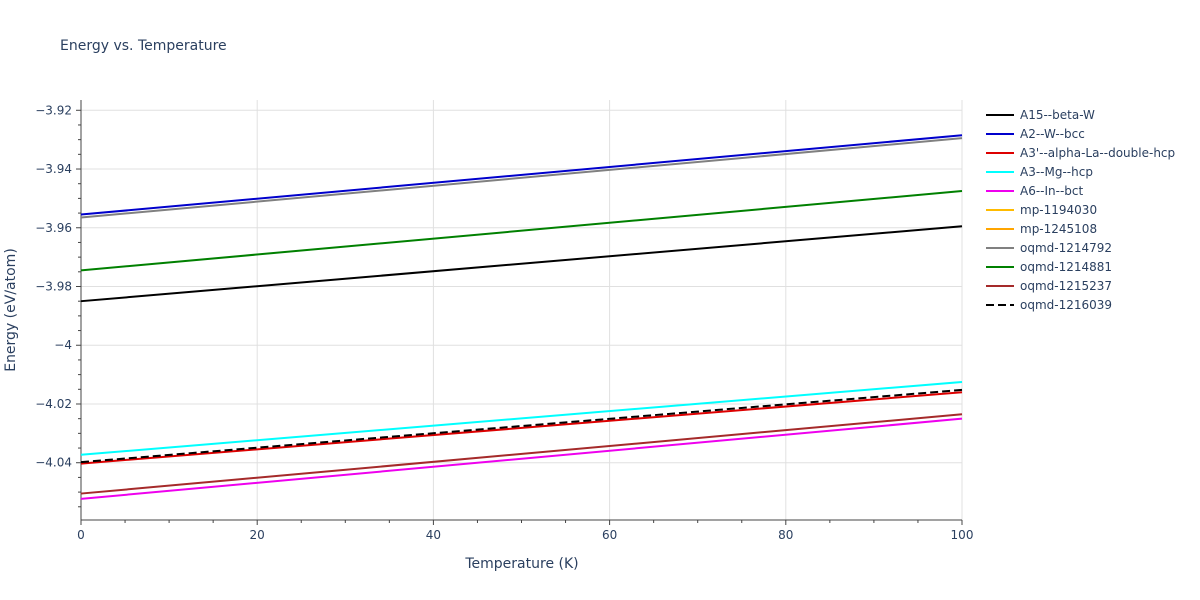 The width and height of the screenshot is (1200, 600). What do you see at coordinates (53, 287) in the screenshot?
I see `y-tick-label: −3.98` at bounding box center [53, 287].